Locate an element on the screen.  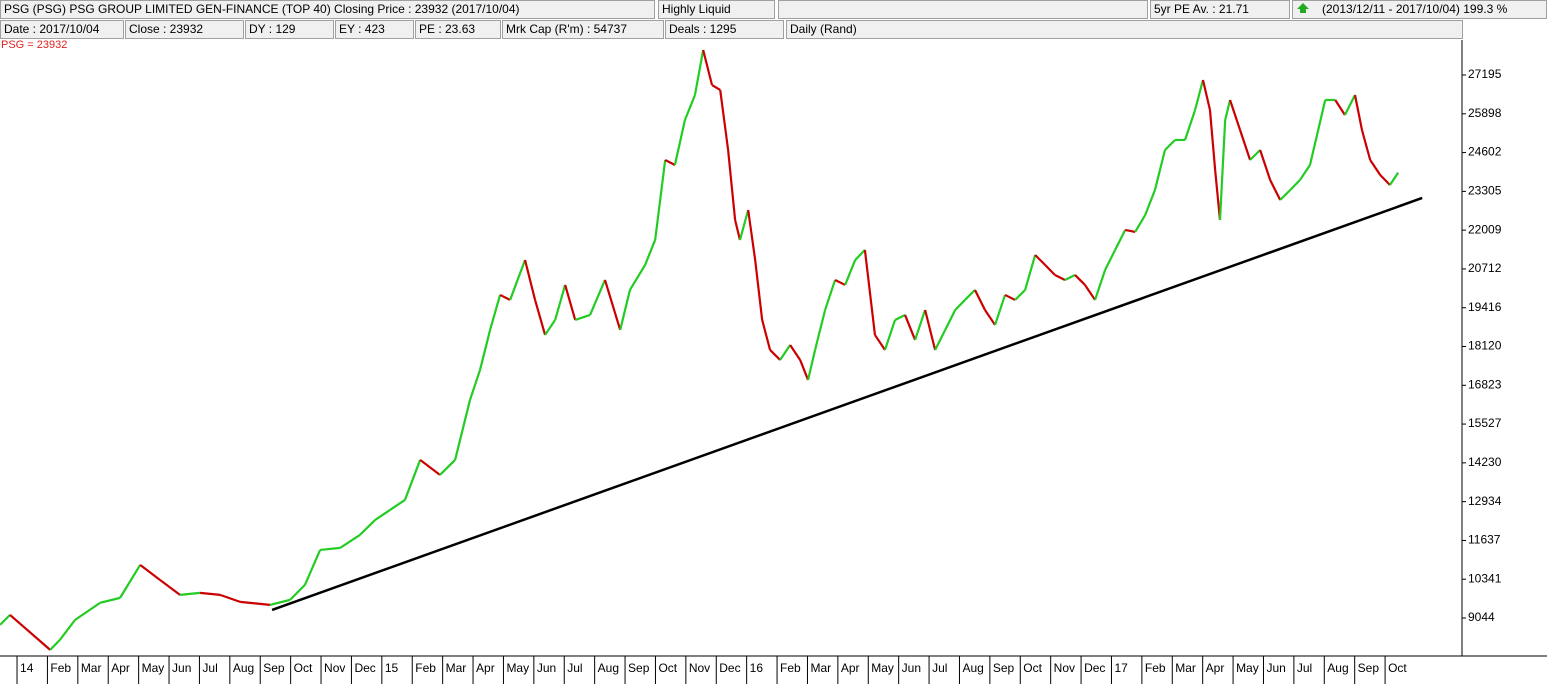
y-tick-label: 22009 is located at coordinates (1485, 229).